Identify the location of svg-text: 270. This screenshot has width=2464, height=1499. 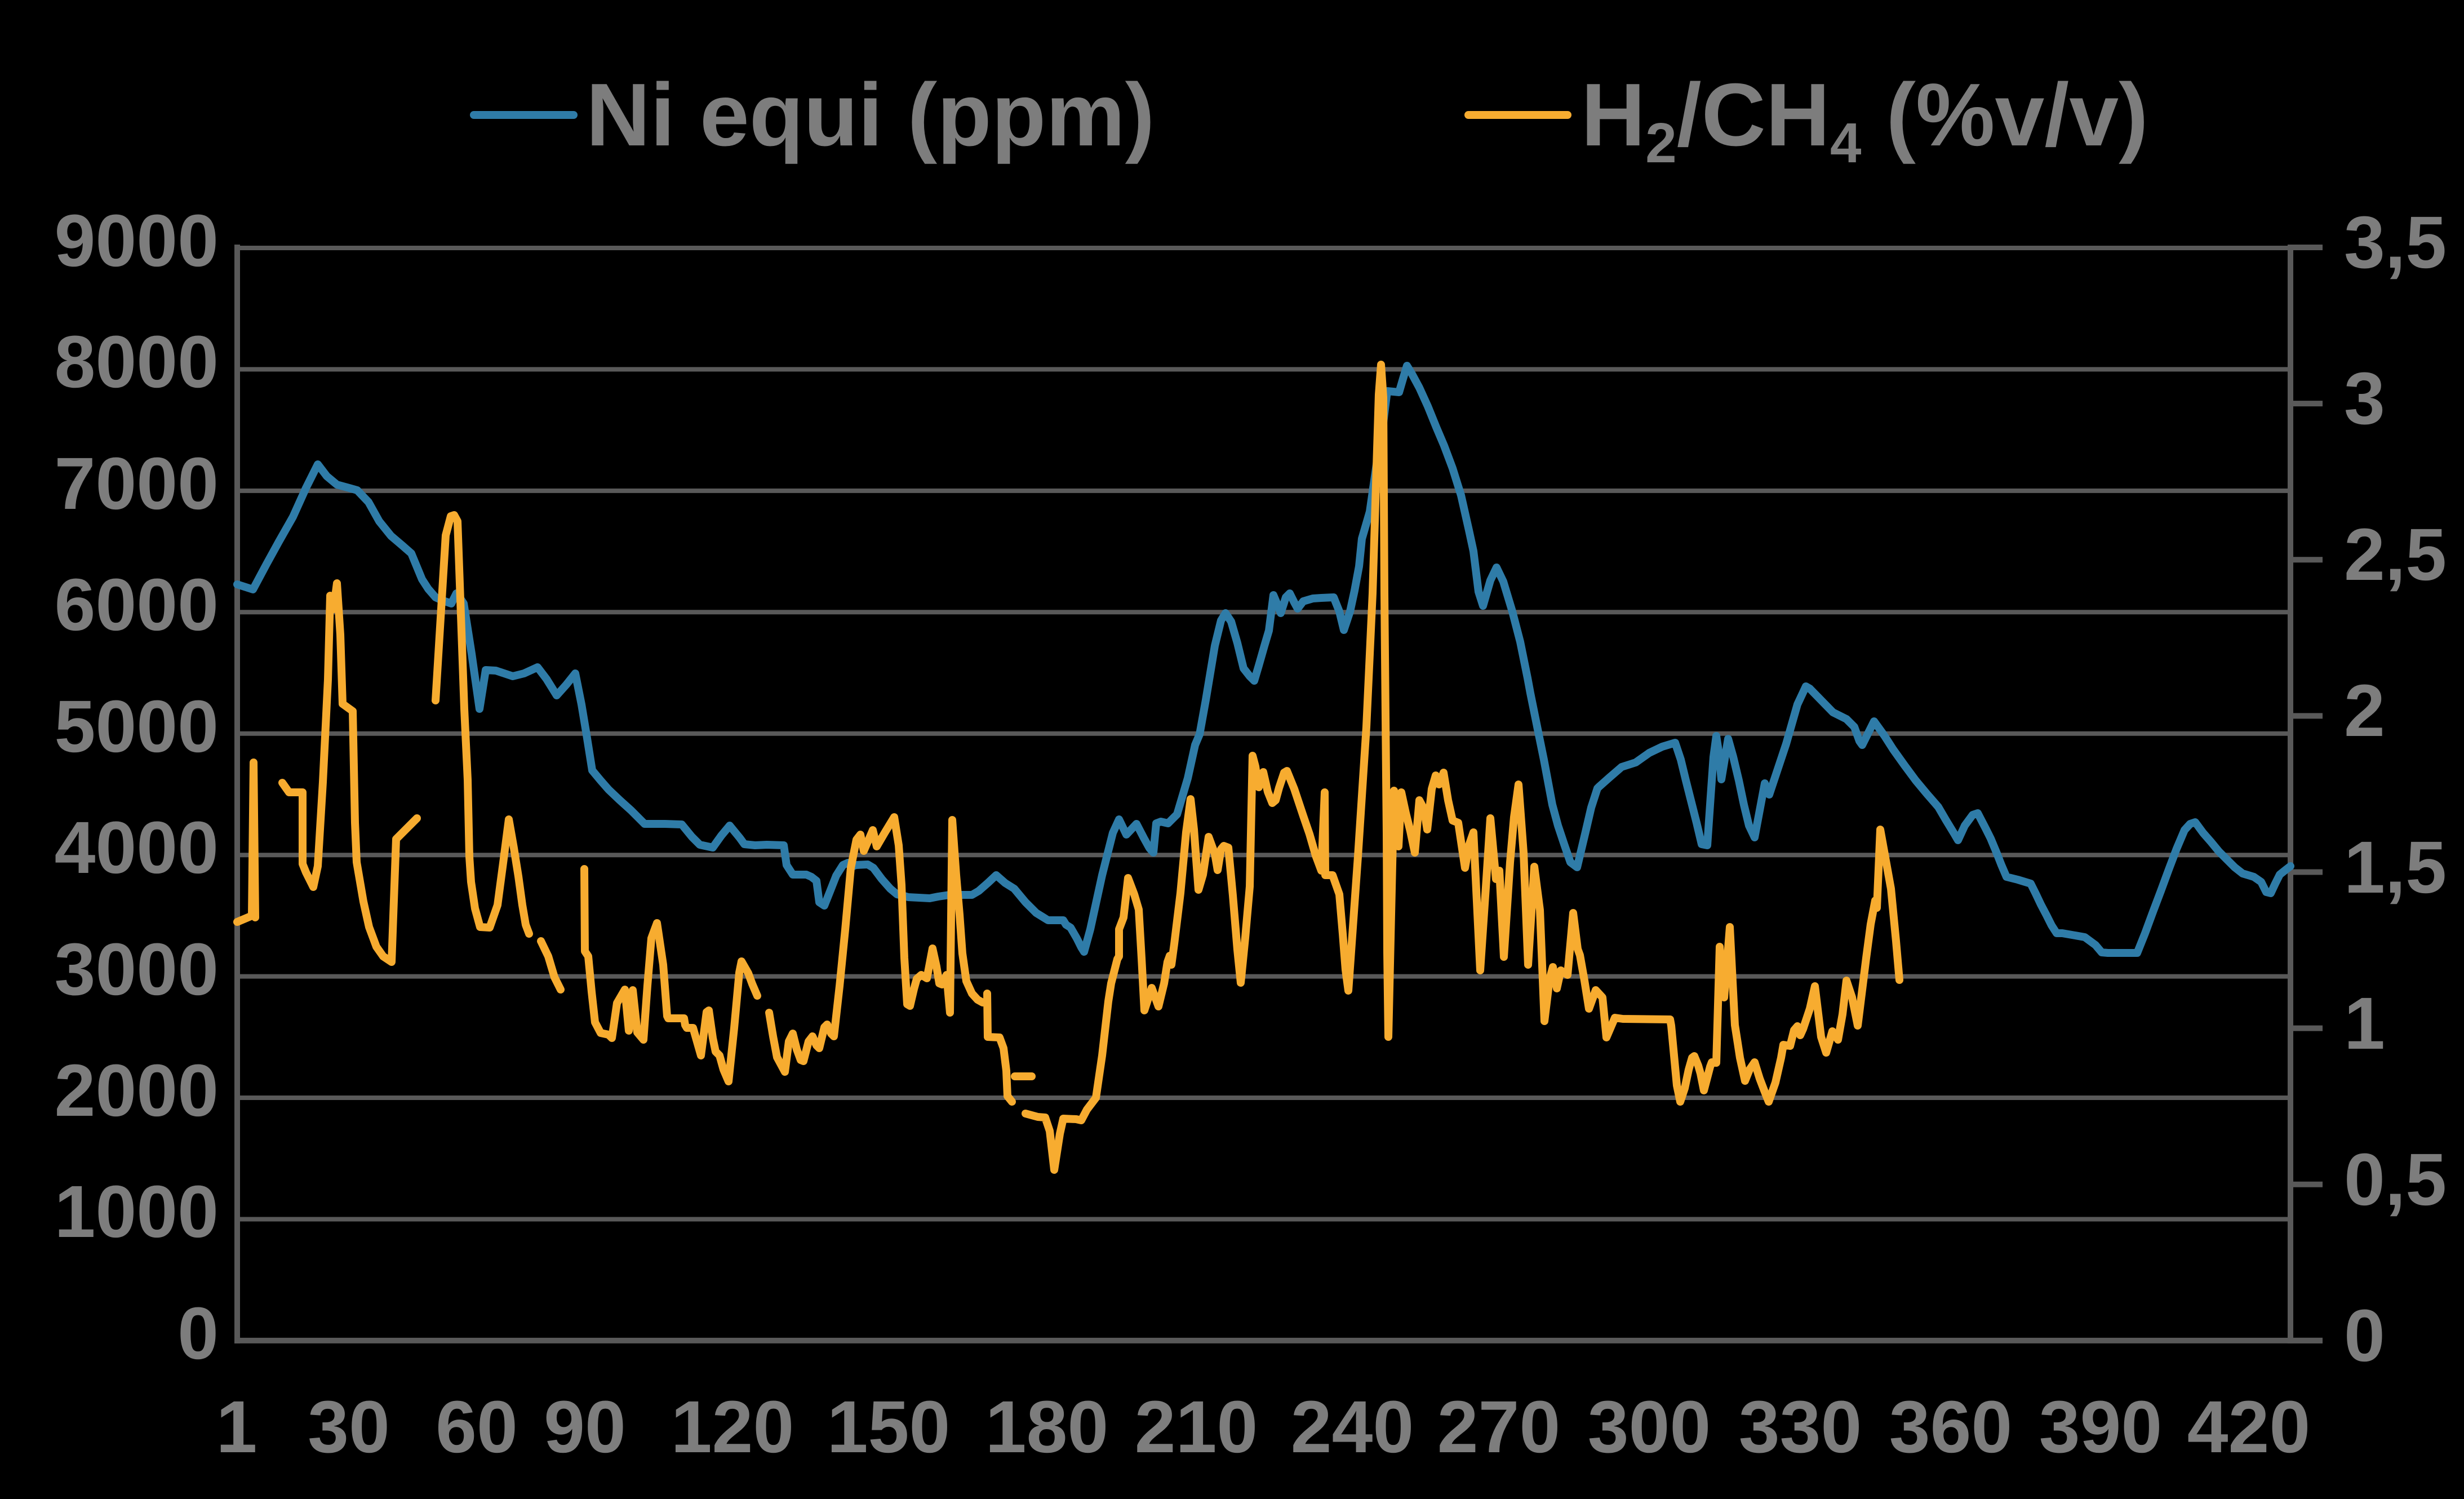
(1499, 1426).